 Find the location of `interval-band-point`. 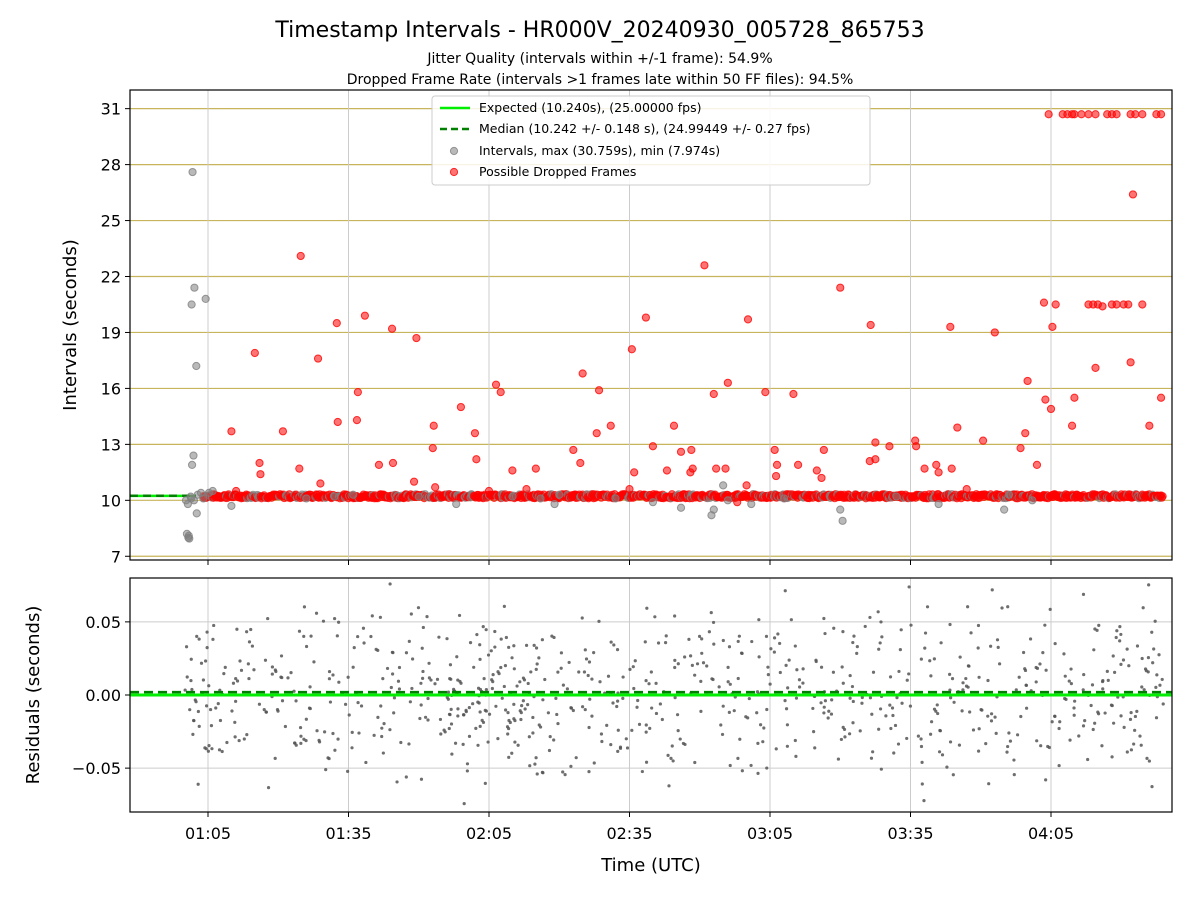

interval-band-point is located at coordinates (1162, 496).